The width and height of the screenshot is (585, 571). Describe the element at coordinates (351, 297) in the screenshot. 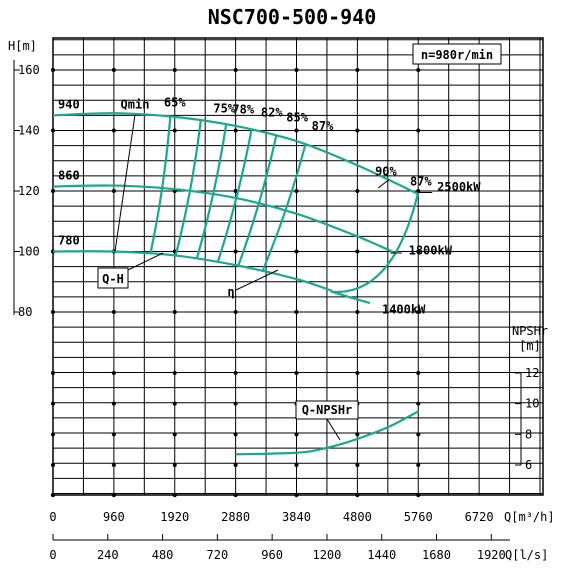

I see `power-curve-tail` at that location.